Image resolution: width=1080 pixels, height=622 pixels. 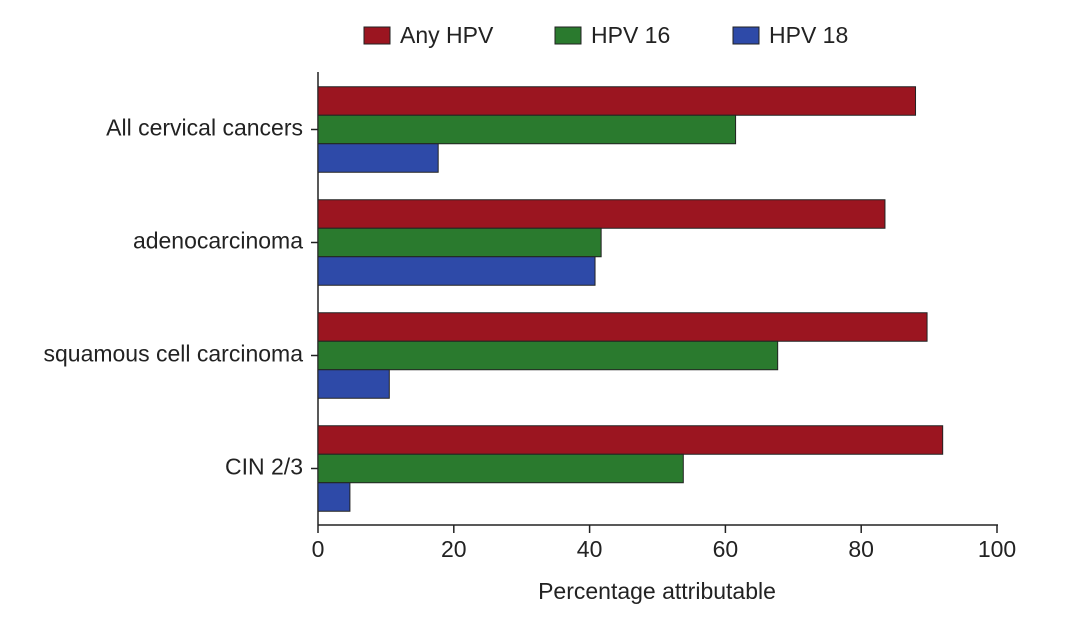 What do you see at coordinates (173, 354) in the screenshot?
I see `y-tick-label: squamous cell carcinoma` at bounding box center [173, 354].